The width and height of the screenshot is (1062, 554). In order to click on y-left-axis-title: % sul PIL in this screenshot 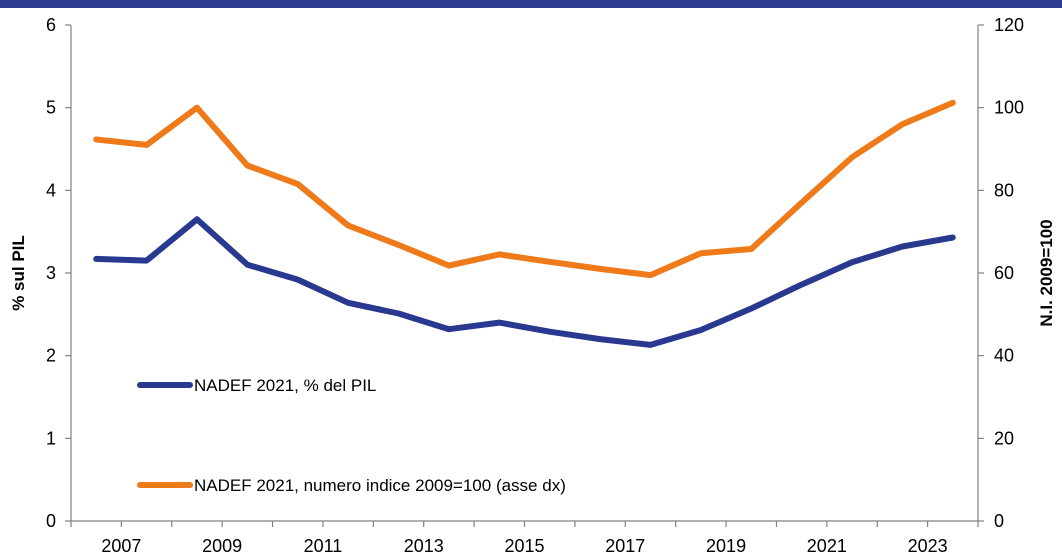, I will do `click(18, 273)`.